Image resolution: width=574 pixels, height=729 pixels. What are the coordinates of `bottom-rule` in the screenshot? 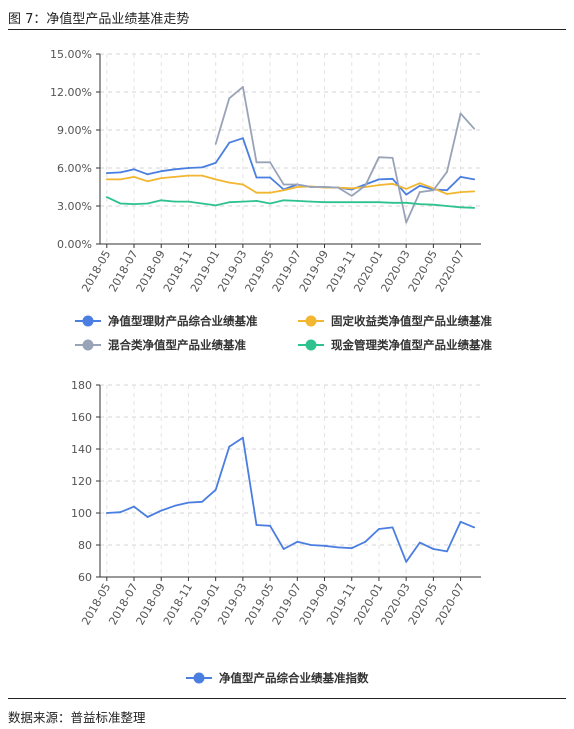 It's located at (287, 698).